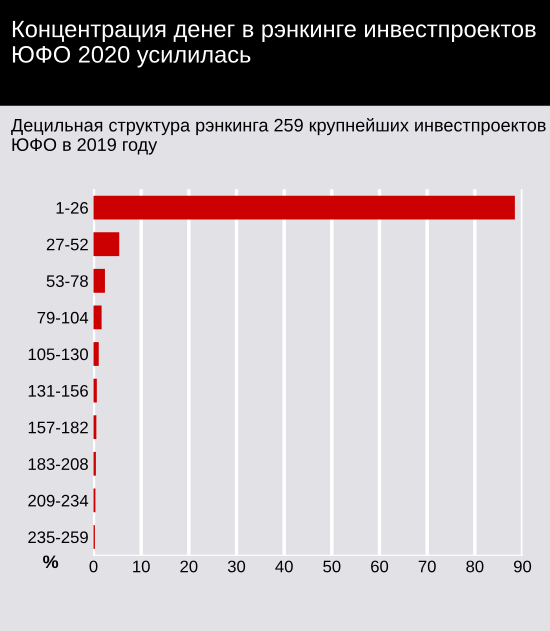 This screenshot has width=550, height=631. I want to click on x-tick-label: 90, so click(523, 566).